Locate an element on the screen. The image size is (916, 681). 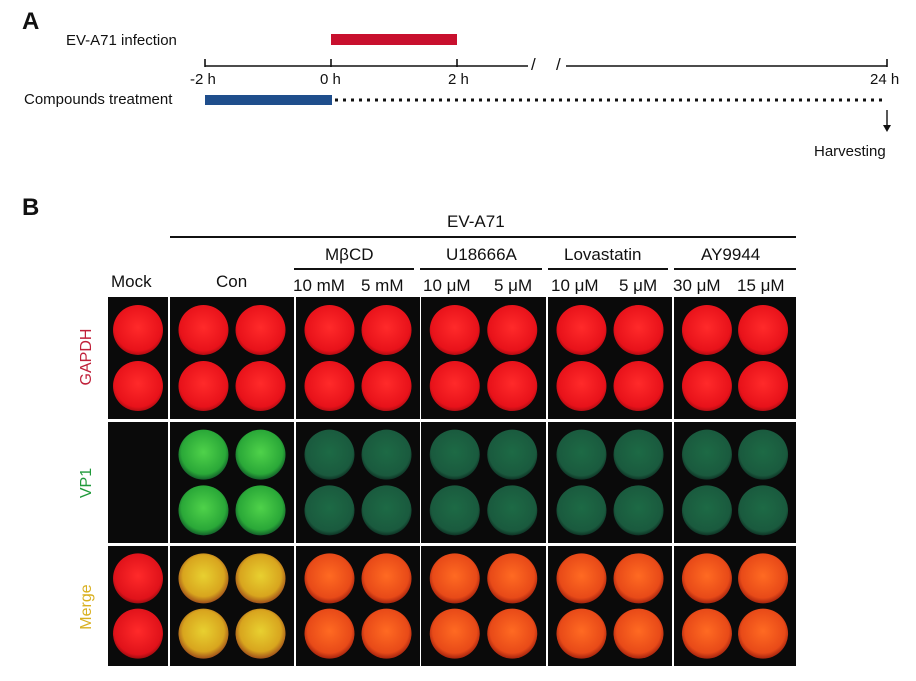
timeline-diagram is located at coordinates (547, 83).